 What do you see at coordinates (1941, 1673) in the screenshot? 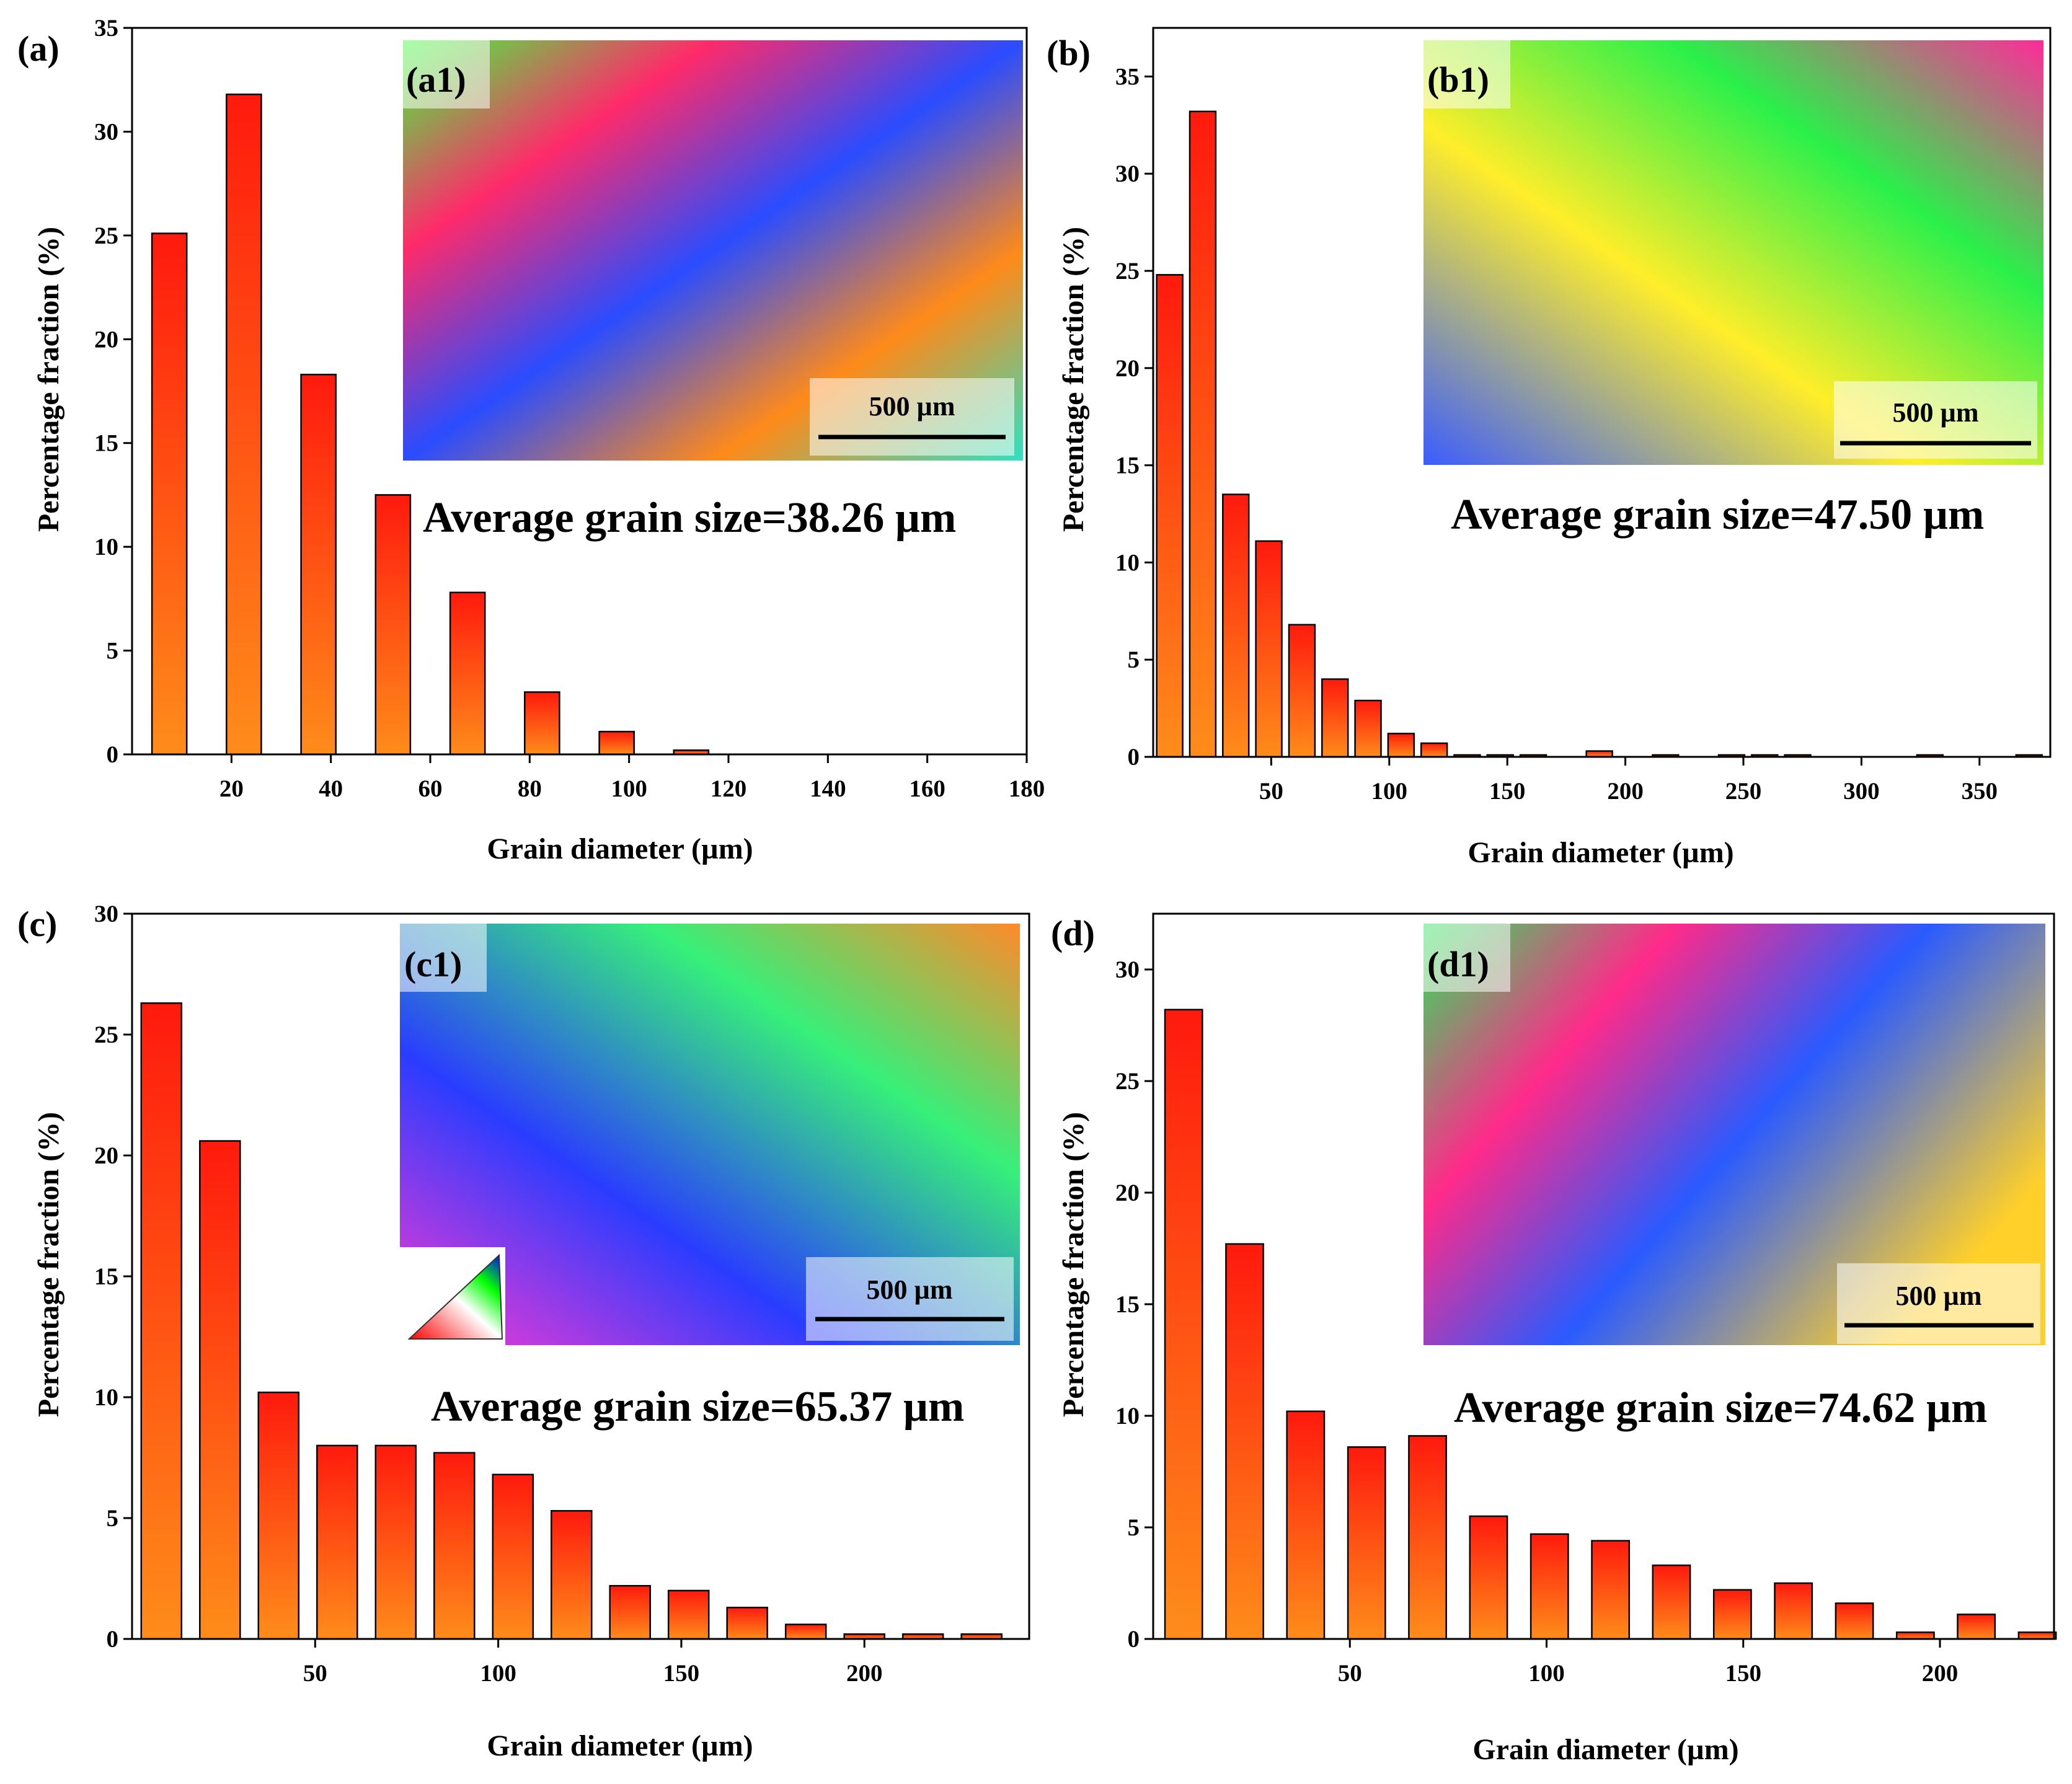
I see `x-tick-label-d-3: 200` at bounding box center [1941, 1673].